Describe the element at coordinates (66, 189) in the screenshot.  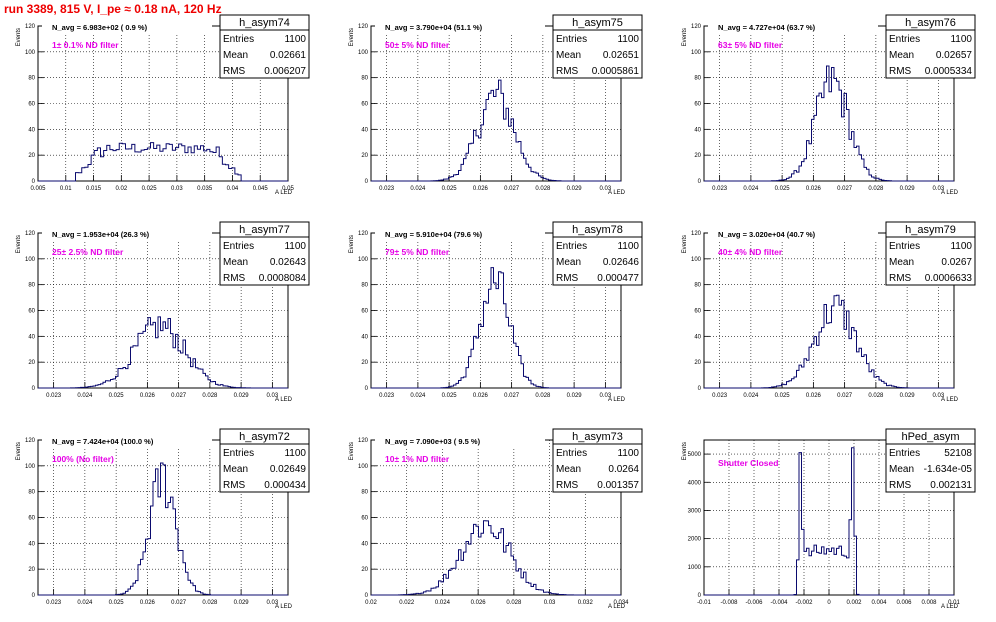
I see `x-tick-label: 0.01` at that location.